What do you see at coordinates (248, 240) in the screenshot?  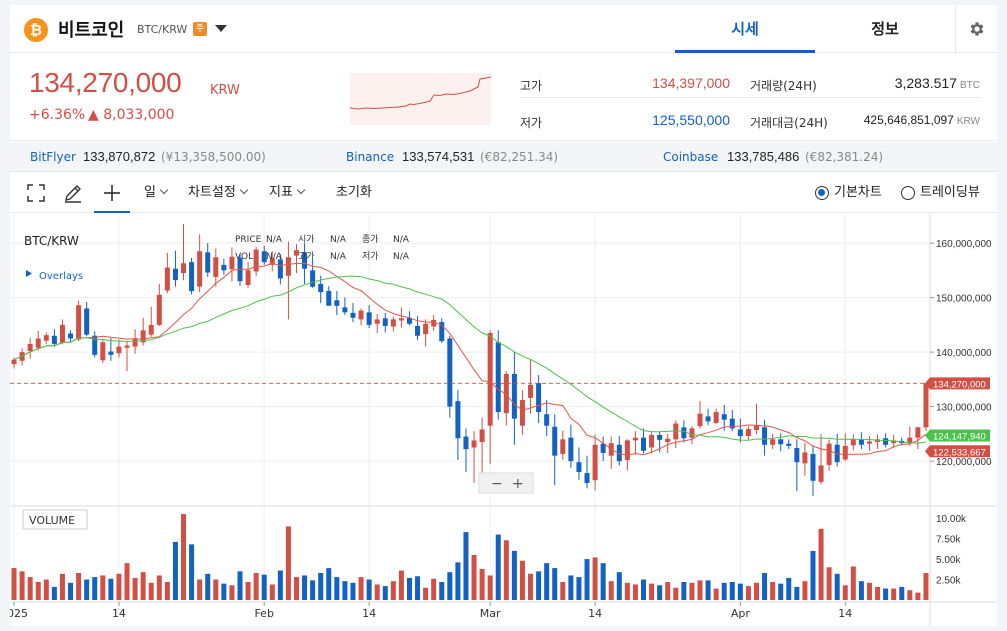 I see `legend-price-label: PRICE` at bounding box center [248, 240].